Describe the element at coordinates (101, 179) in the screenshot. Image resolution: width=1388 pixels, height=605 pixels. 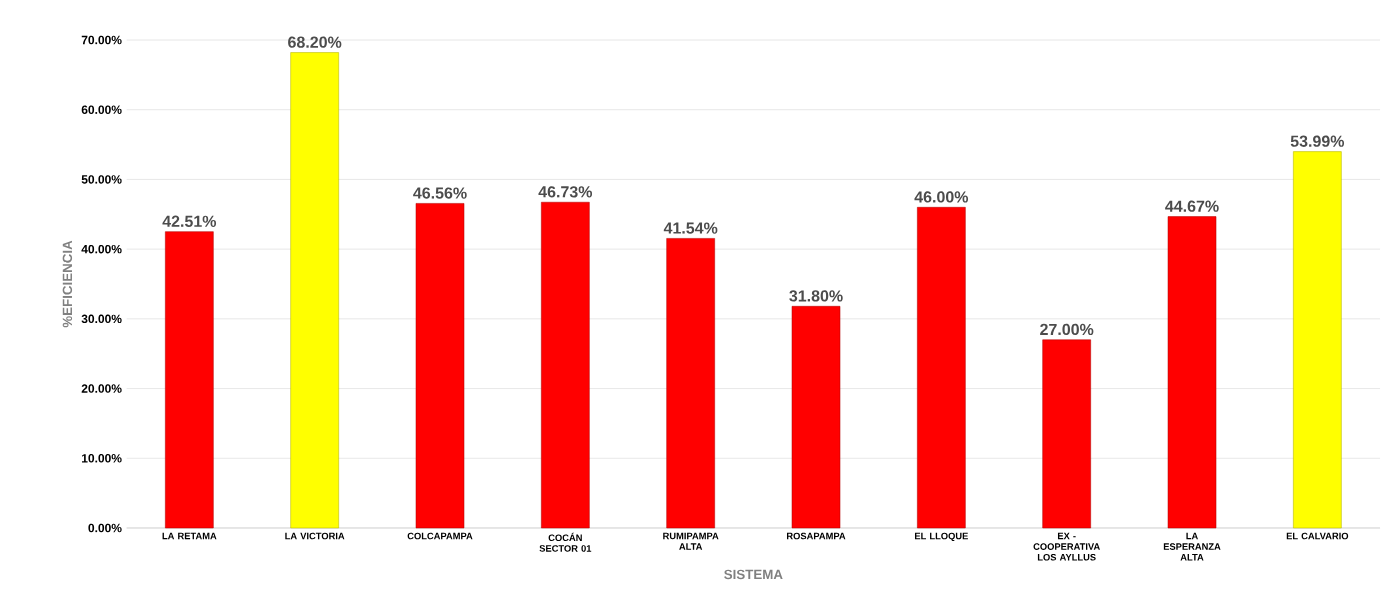
I see `y-tick-label: 50.00%` at that location.